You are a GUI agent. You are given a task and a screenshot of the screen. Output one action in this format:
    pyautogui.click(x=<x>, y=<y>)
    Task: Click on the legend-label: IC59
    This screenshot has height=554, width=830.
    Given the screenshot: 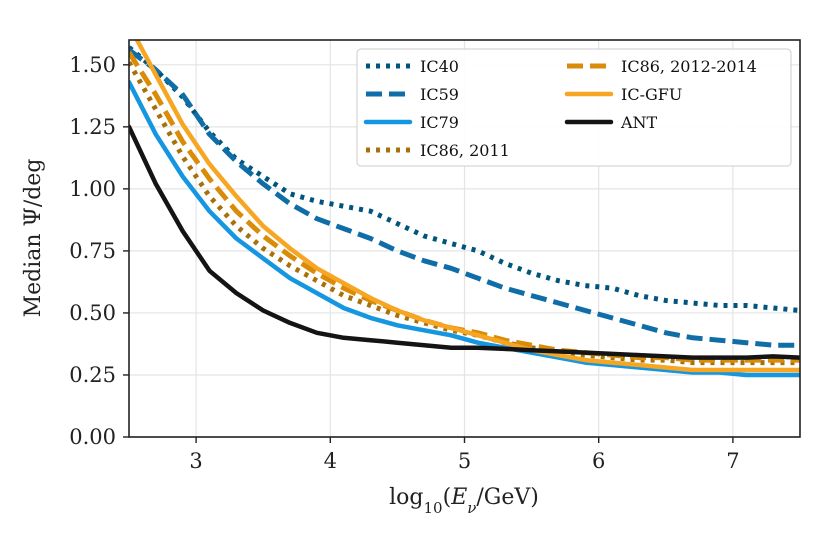 What is the action you would take?
    pyautogui.click(x=439, y=94)
    